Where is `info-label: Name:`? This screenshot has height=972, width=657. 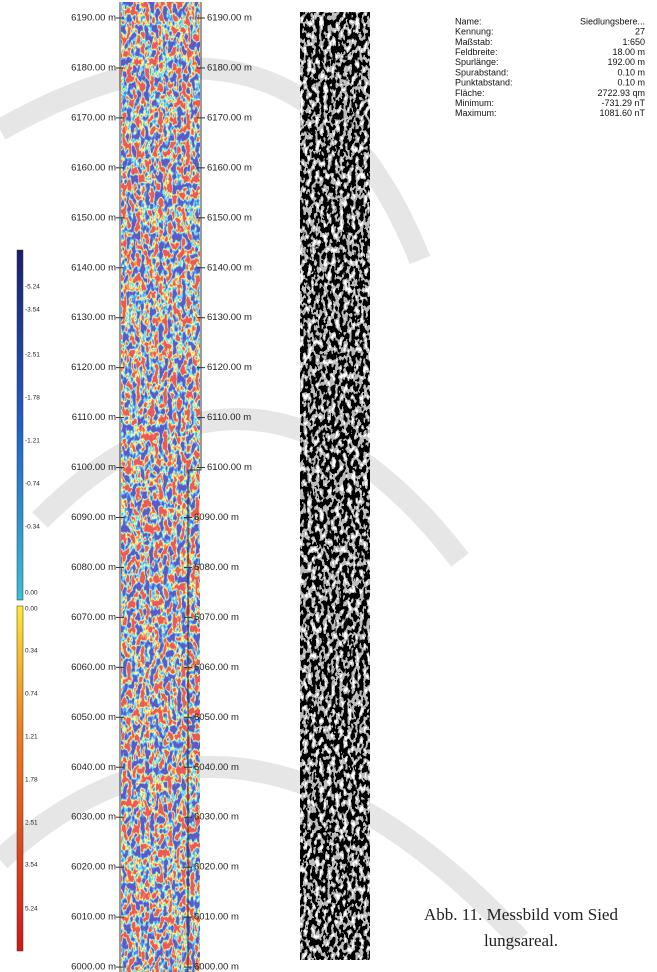
info-label: Name: is located at coordinates (468, 21).